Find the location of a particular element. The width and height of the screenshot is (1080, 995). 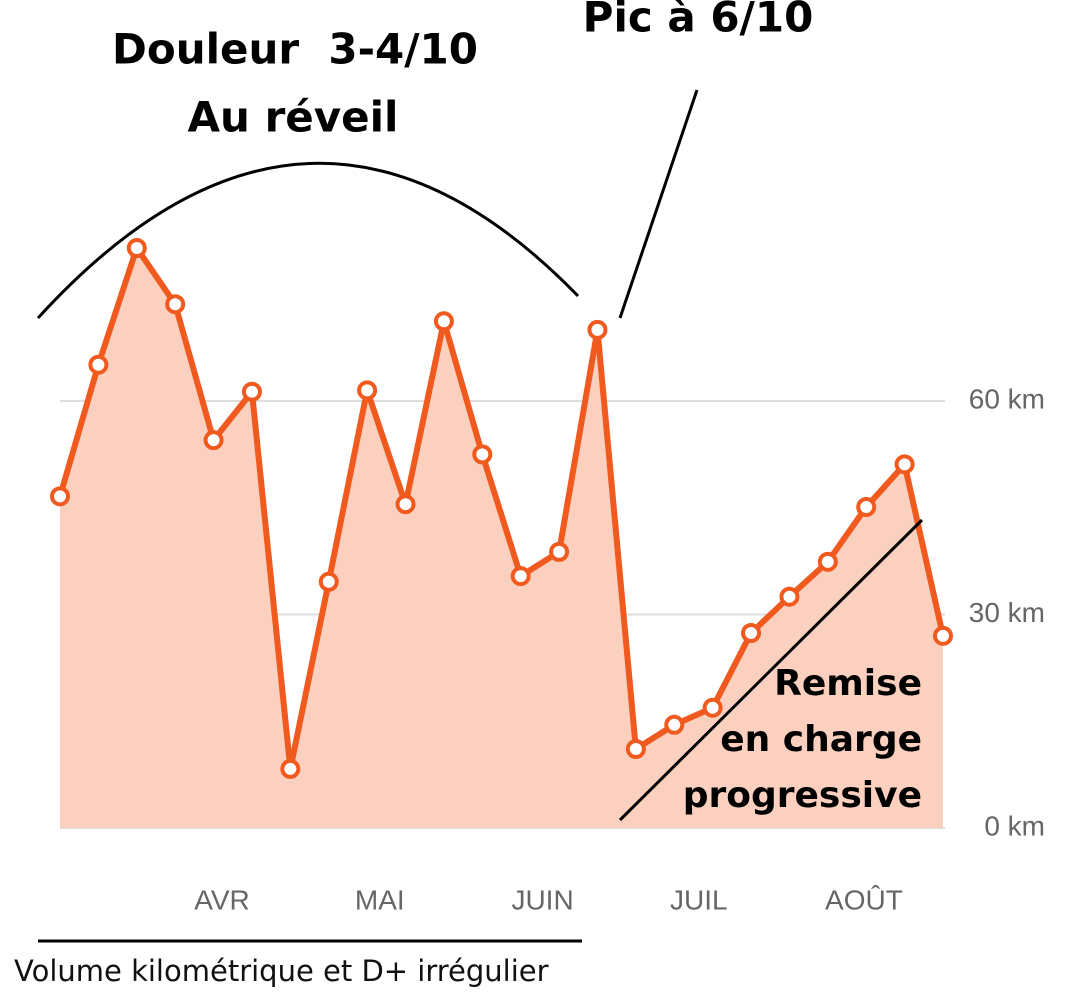

annotation: Remise is located at coordinates (848, 683).